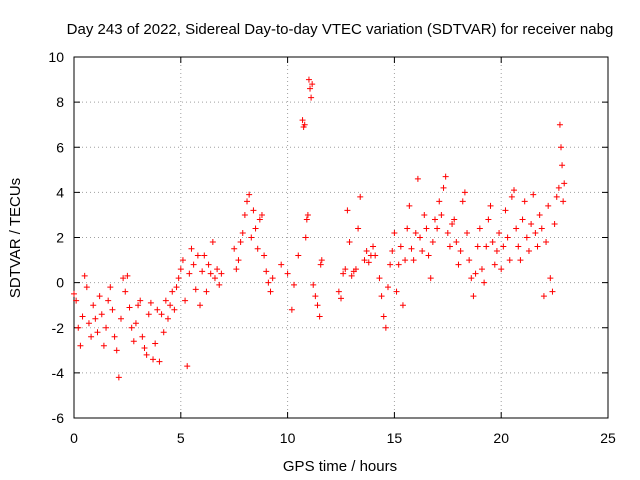  What do you see at coordinates (60, 283) in the screenshot?
I see `y-tick-label: 0` at bounding box center [60, 283].